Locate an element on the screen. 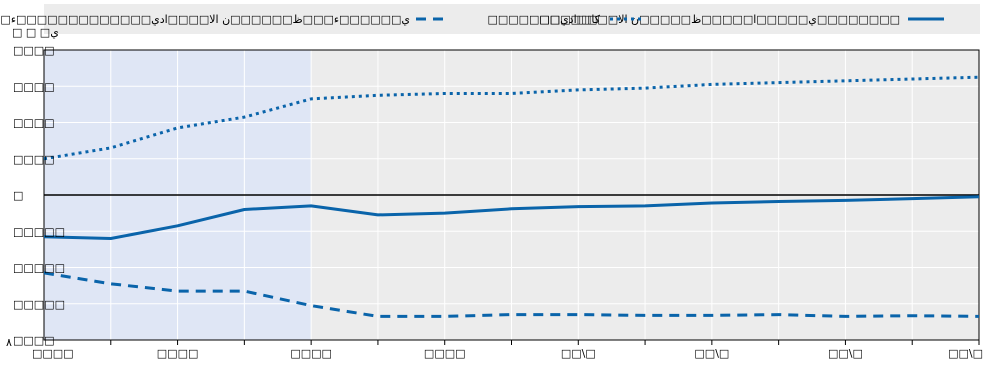 This screenshot has width=984, height=365. series-line-dashed is located at coordinates (511, 294).